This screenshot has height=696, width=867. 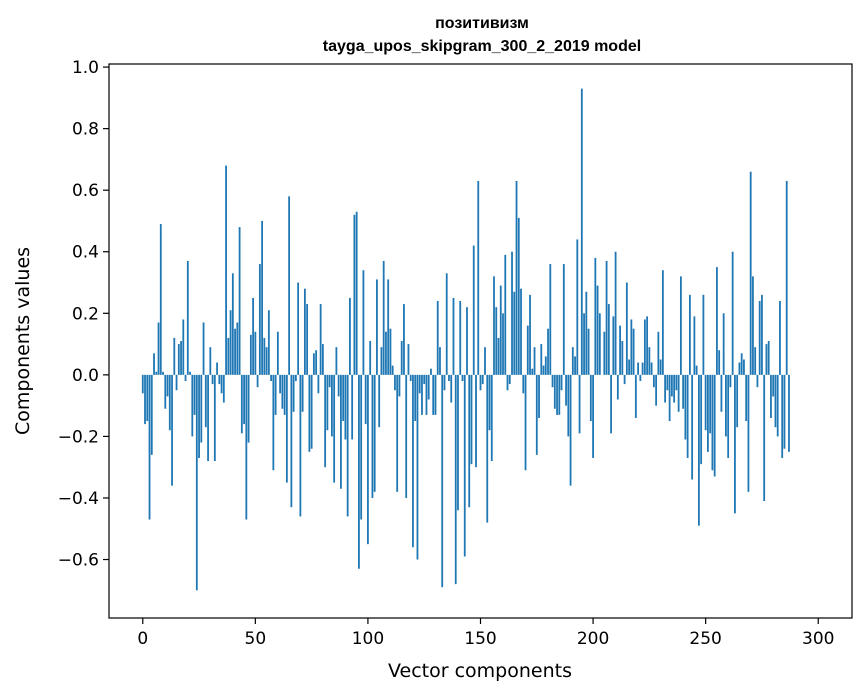 I want to click on x-tick-label: 150, so click(x=480, y=639).